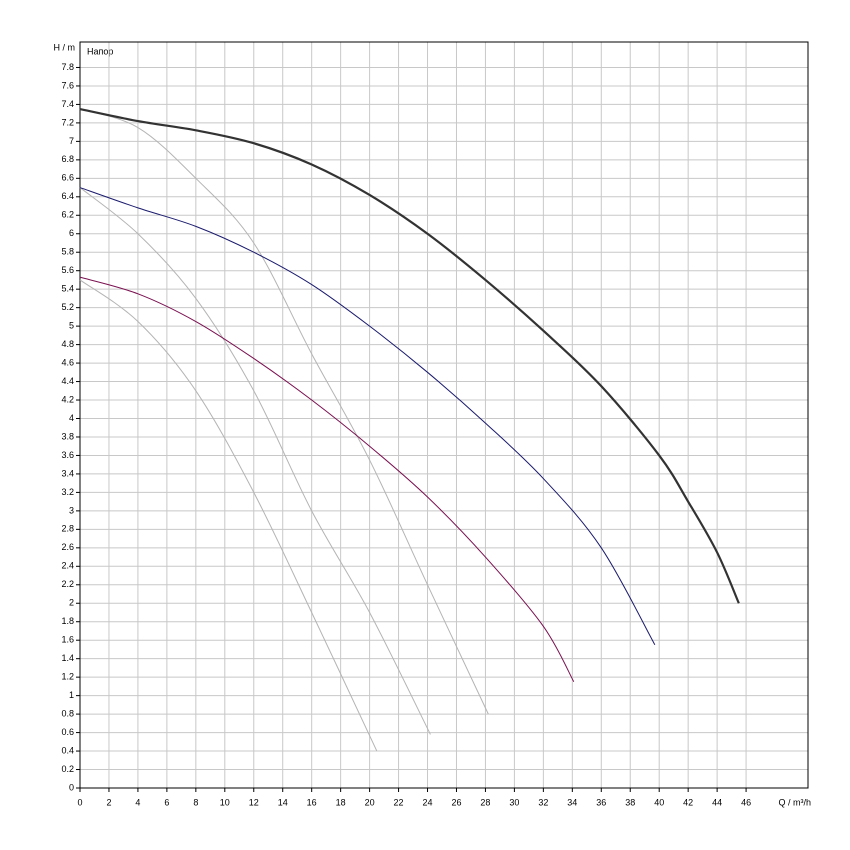  What do you see at coordinates (71, 510) in the screenshot?
I see `y-tick-label: 3` at bounding box center [71, 510].